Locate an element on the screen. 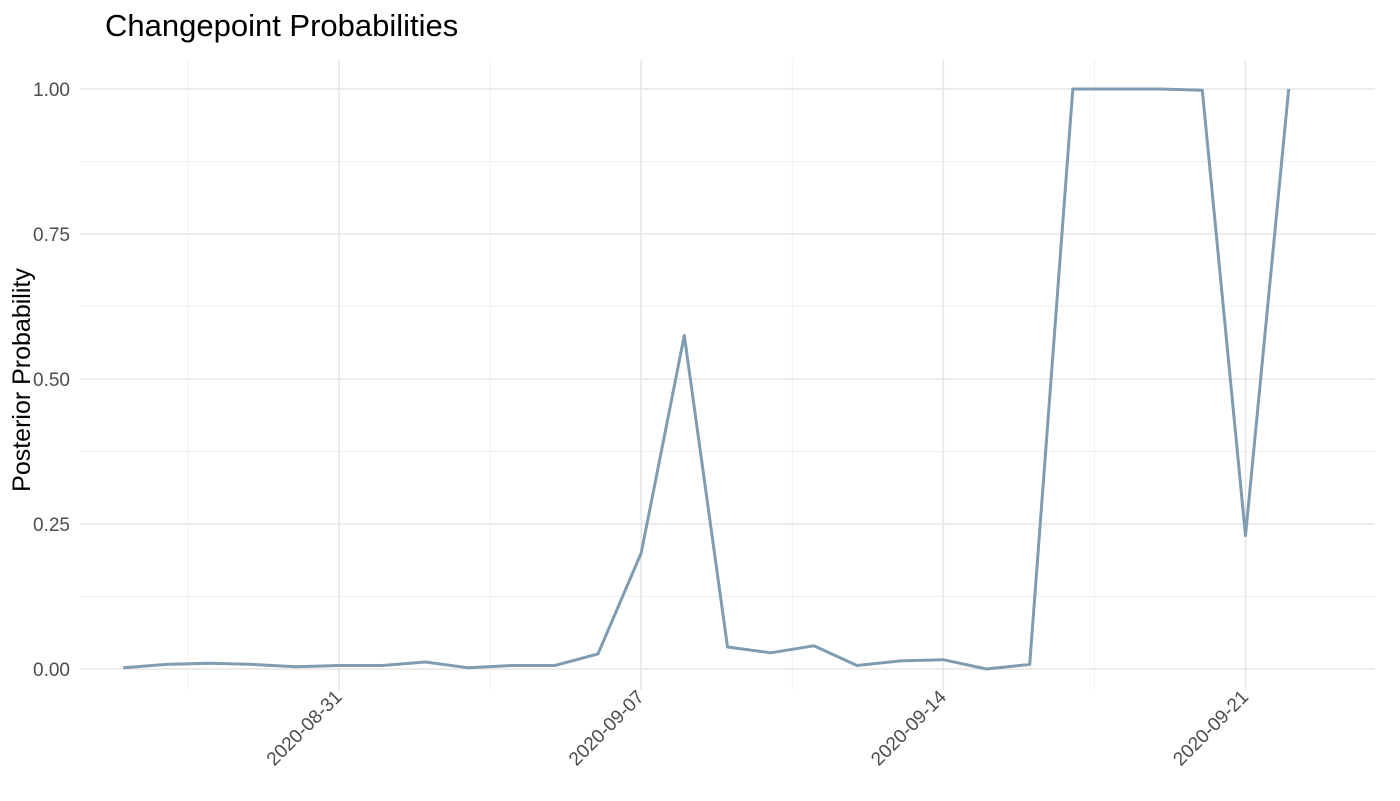 The image size is (1400, 801). y-tick-label: 1.00 is located at coordinates (51, 90).